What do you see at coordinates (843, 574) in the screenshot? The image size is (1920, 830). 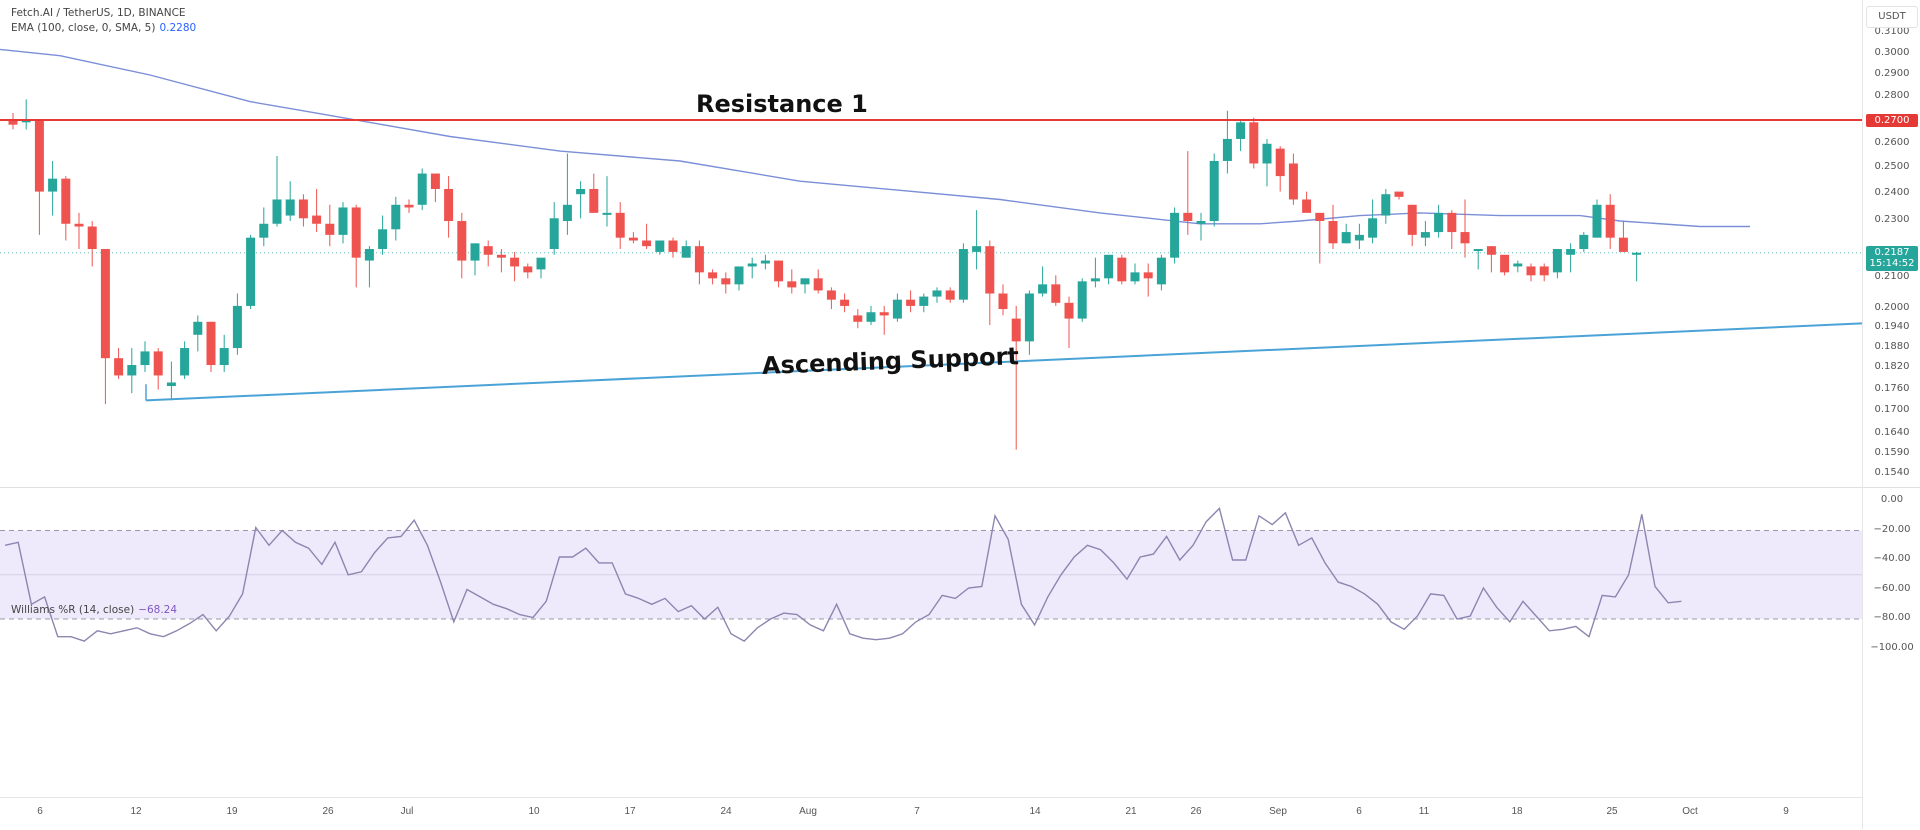 I see `williams-r-line` at bounding box center [843, 574].